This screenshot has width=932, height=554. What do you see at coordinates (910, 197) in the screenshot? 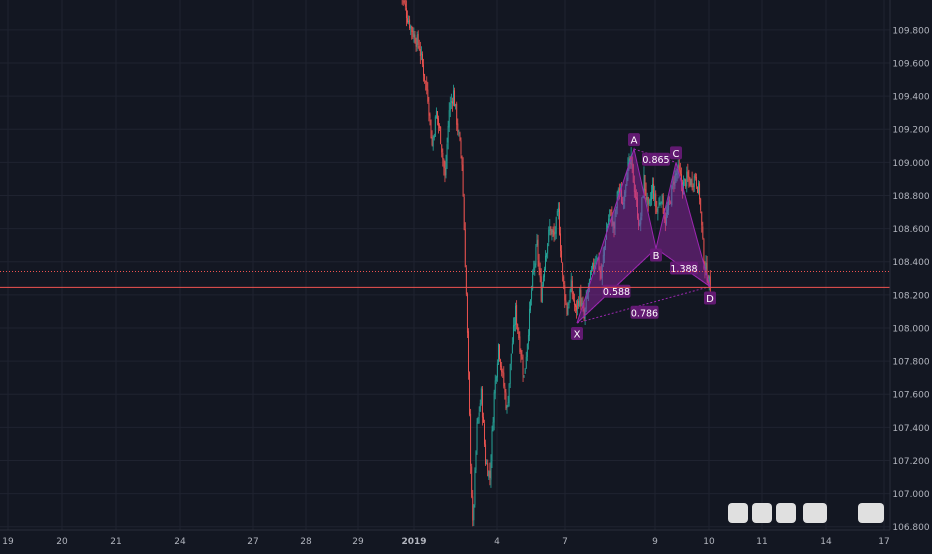
I see `y-tick-label: 108.800` at bounding box center [910, 197].